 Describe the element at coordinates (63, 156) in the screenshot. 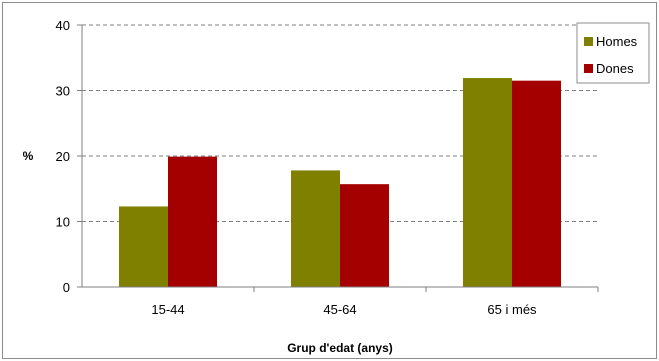

I see `y-tick-label: 20` at that location.